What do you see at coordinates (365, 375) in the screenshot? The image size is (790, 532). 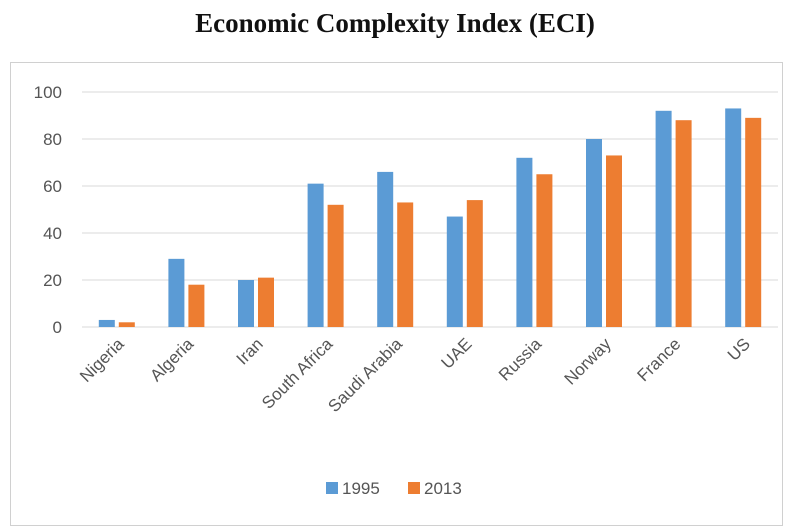 I see `x-category-label: Saudi Arabia` at bounding box center [365, 375].